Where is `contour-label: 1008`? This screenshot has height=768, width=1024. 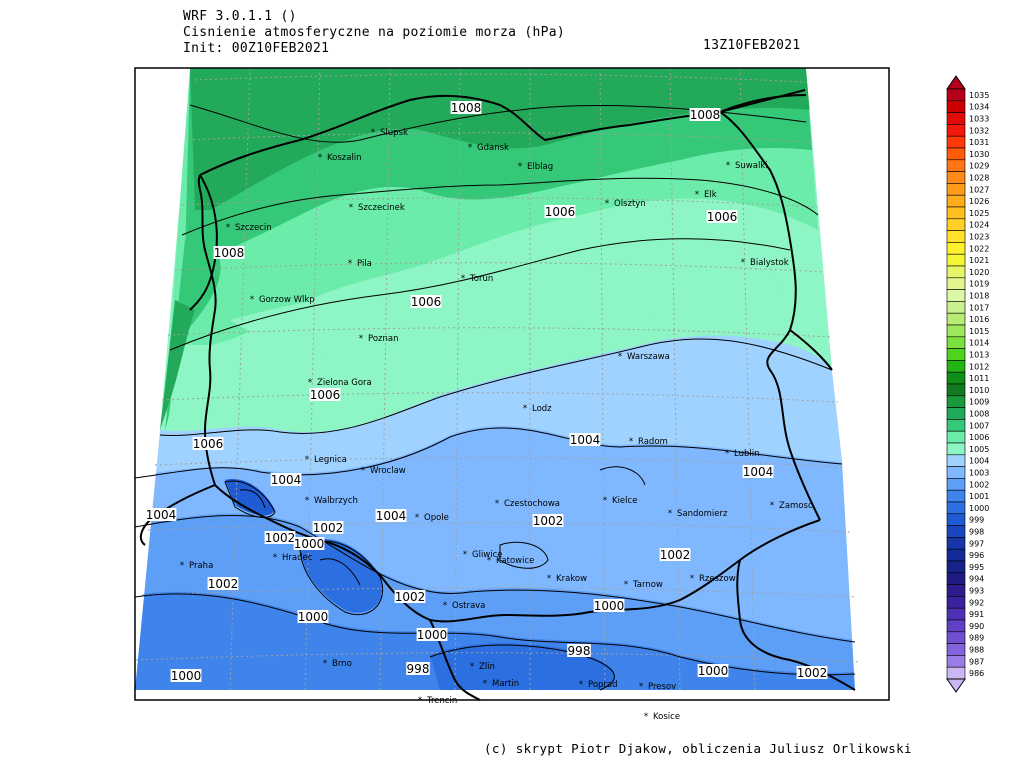 contour-label: 1008 is located at coordinates (229, 253).